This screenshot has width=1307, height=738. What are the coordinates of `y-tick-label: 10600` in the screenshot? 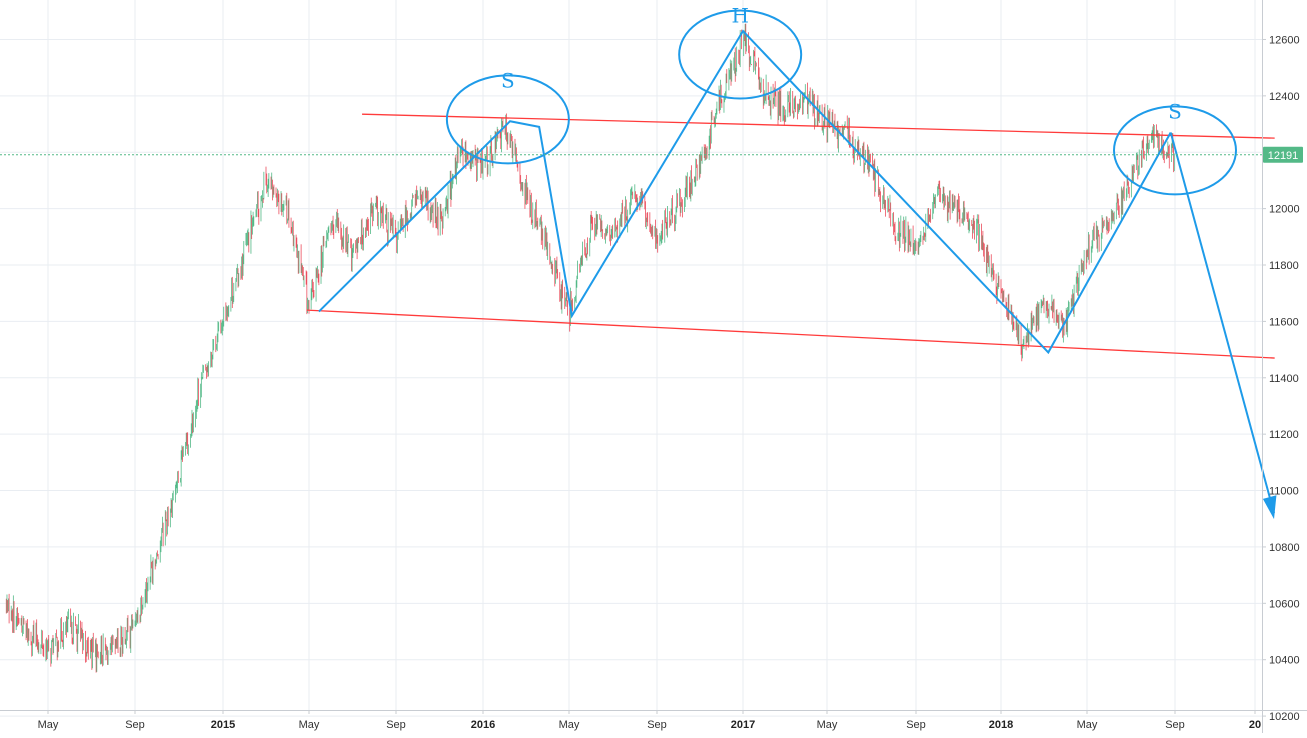 It's located at (1284, 604).